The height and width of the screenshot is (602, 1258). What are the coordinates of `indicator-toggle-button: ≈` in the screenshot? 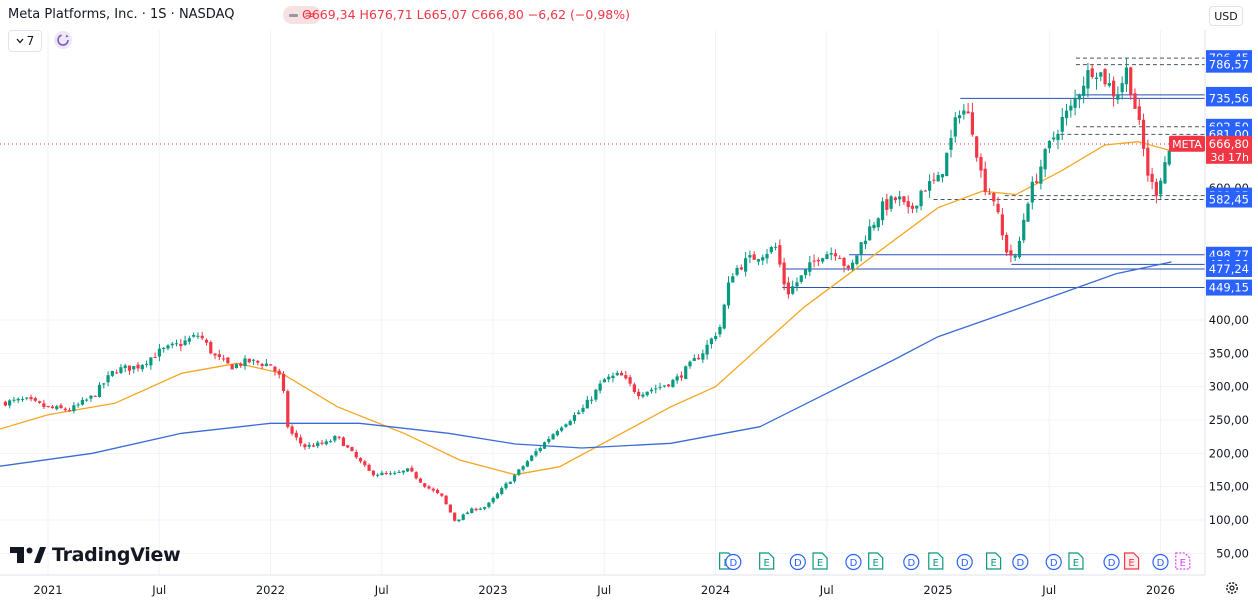 It's located at (302, 15).